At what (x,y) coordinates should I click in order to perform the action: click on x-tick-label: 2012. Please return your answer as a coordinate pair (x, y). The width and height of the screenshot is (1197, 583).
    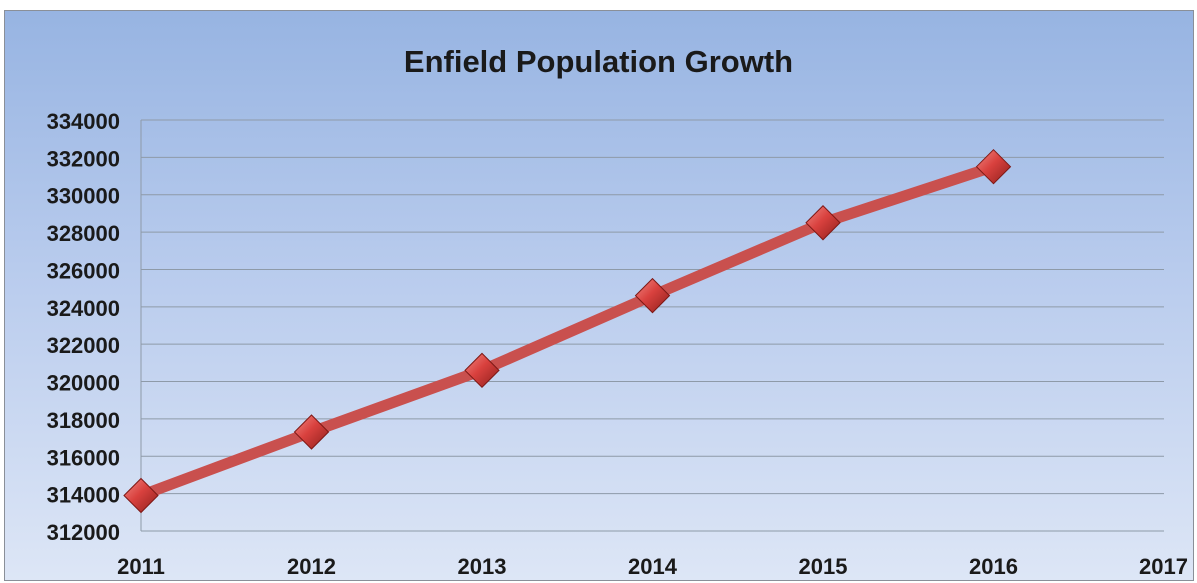
    Looking at the image, I should click on (311, 566).